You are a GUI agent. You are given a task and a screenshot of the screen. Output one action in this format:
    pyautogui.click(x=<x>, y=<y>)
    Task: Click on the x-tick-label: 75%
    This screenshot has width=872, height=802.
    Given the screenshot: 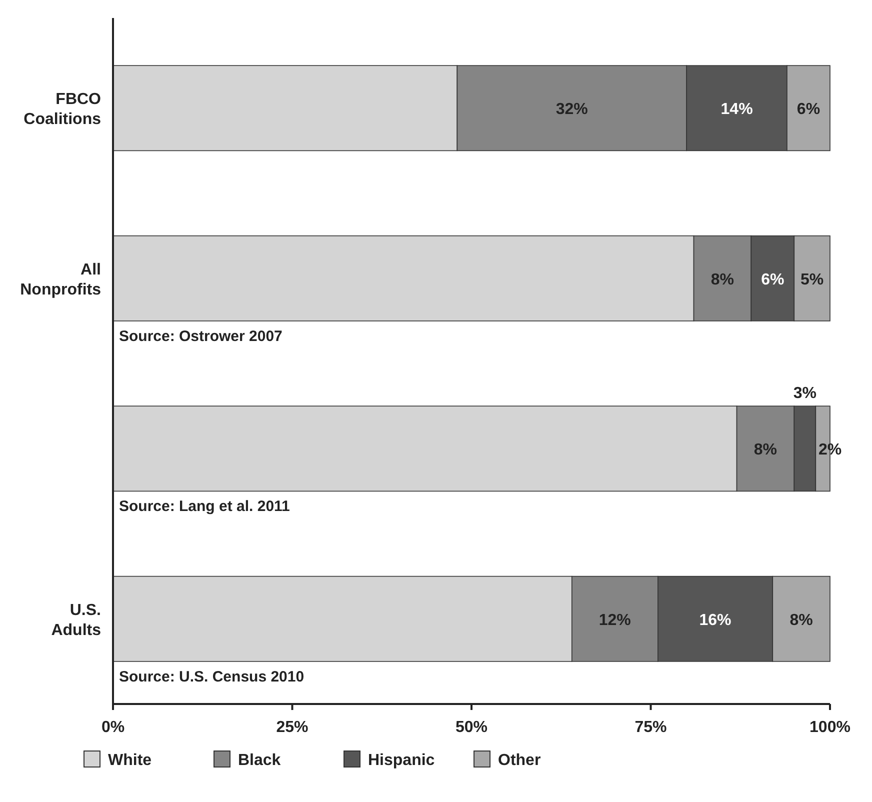 What is the action you would take?
    pyautogui.click(x=650, y=727)
    